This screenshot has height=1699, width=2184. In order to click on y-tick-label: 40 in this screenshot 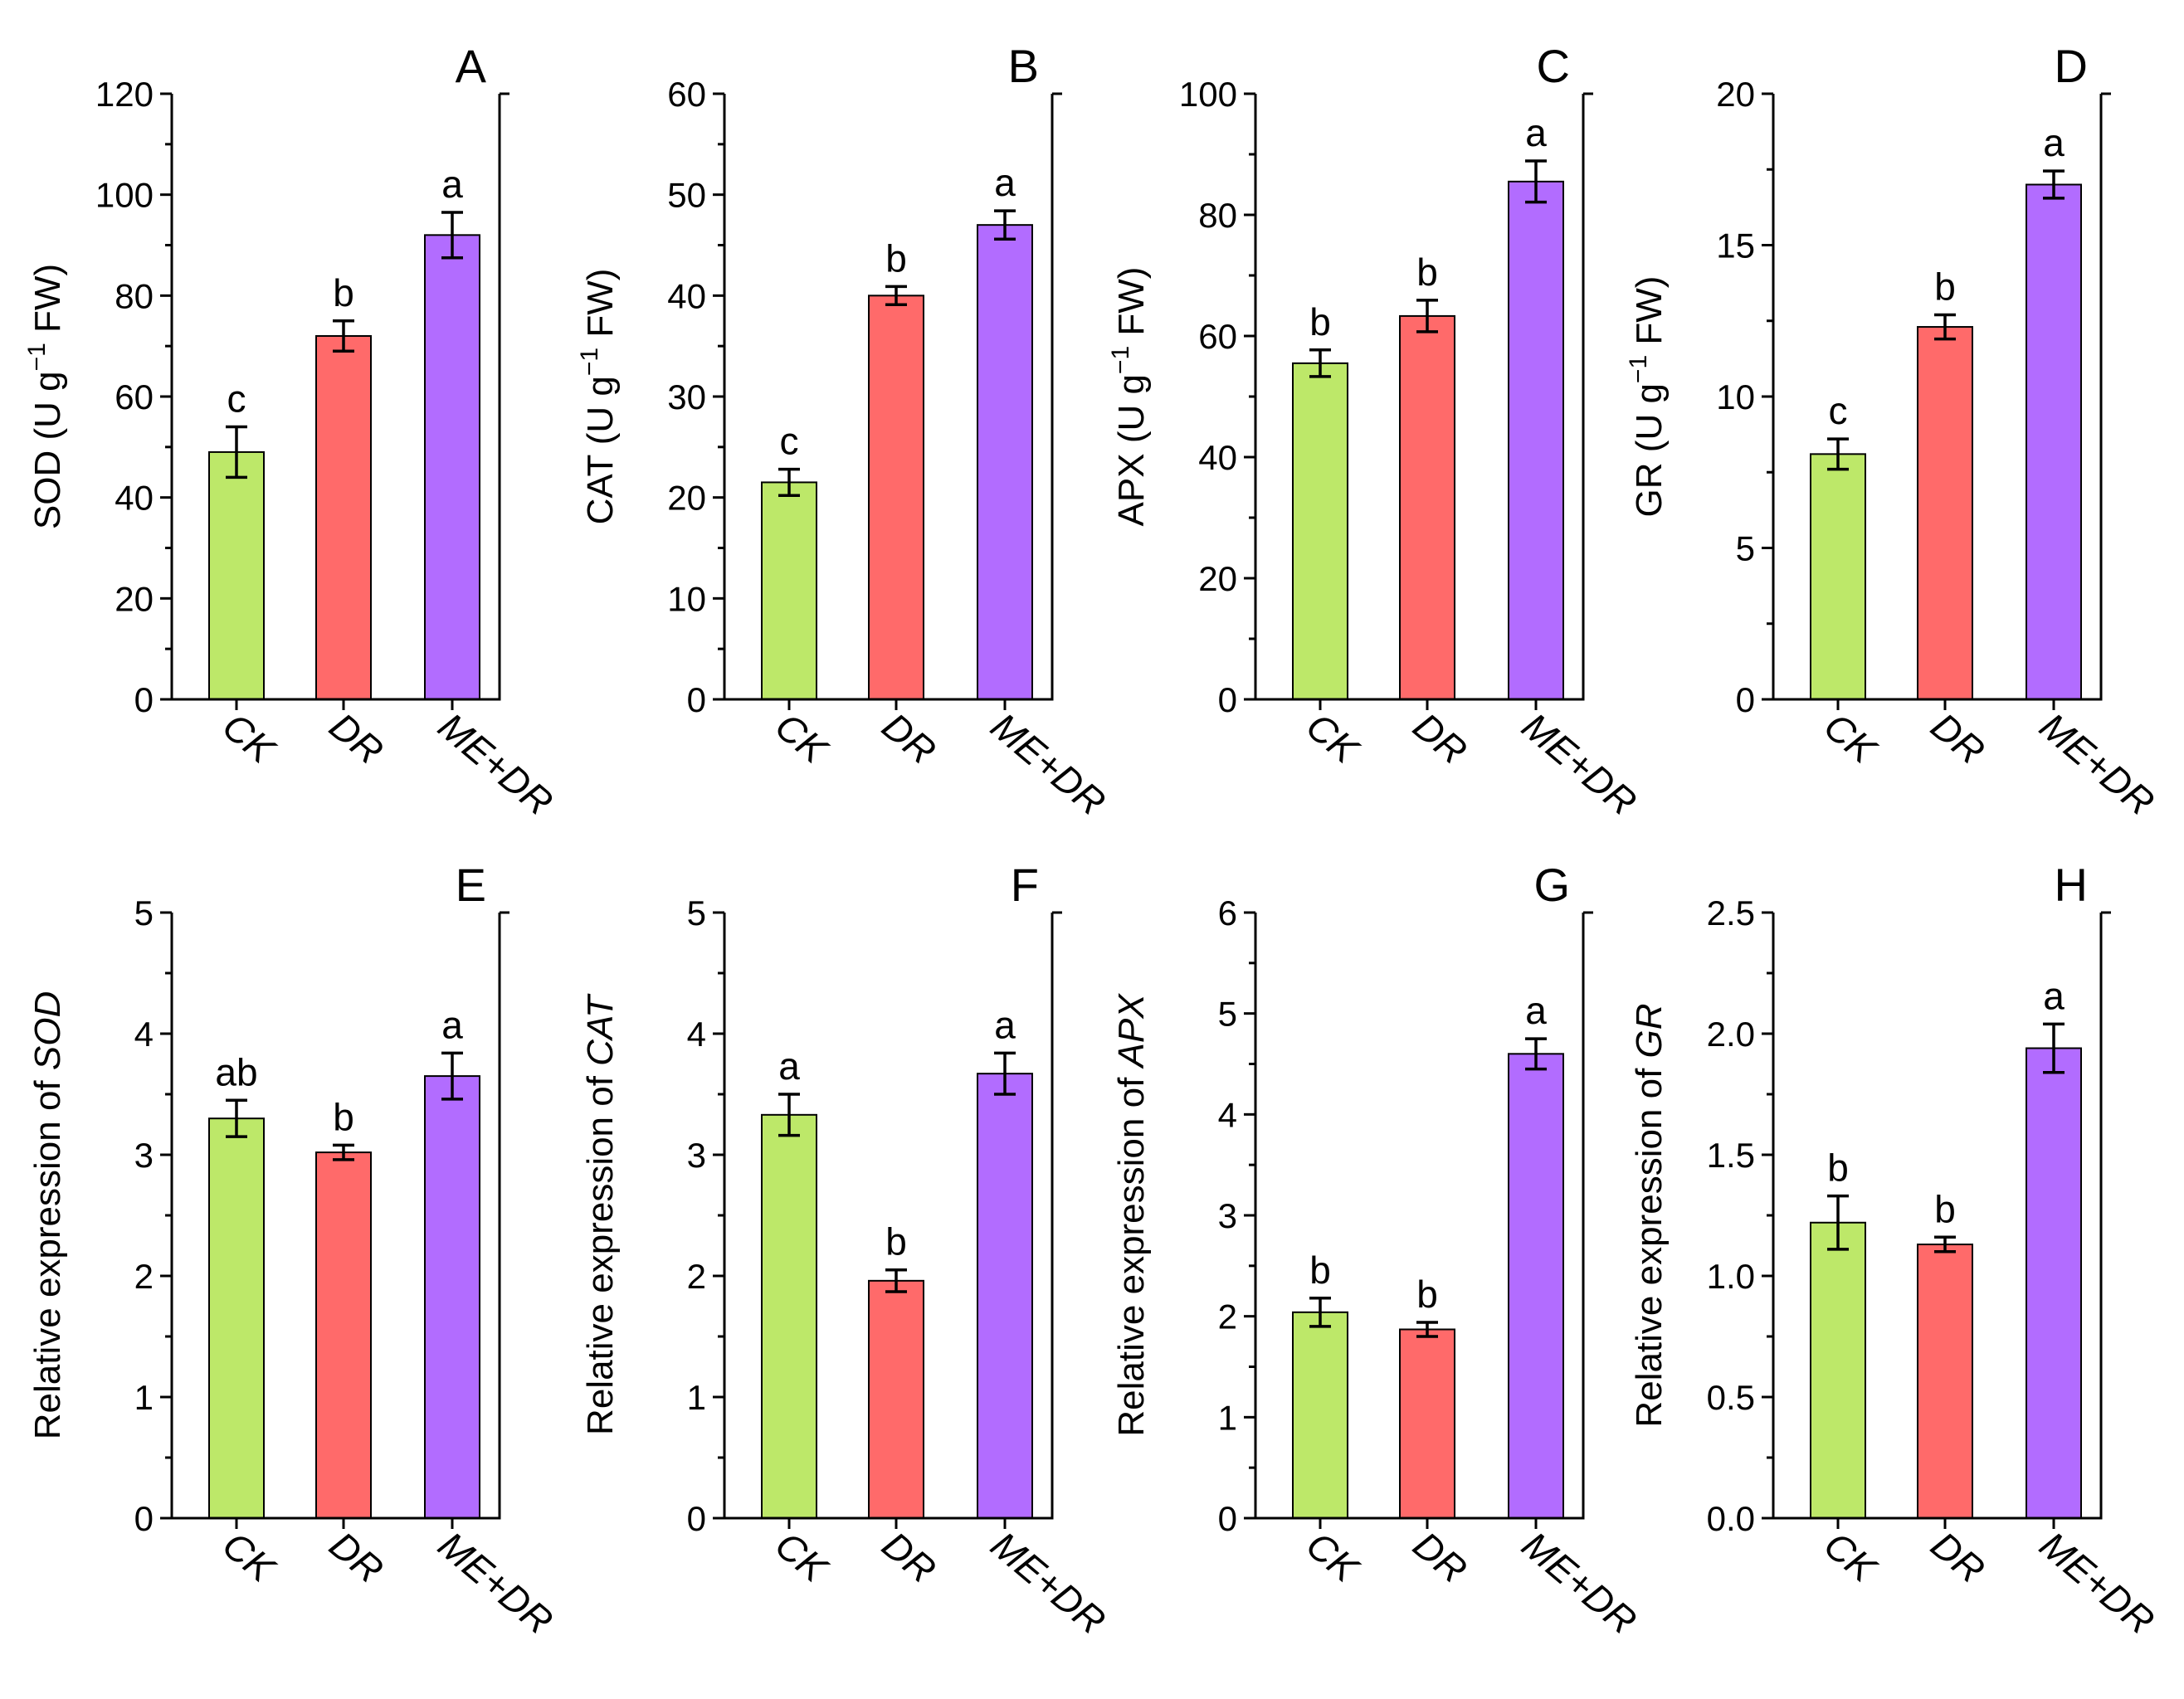, I will do `click(134, 498)`.